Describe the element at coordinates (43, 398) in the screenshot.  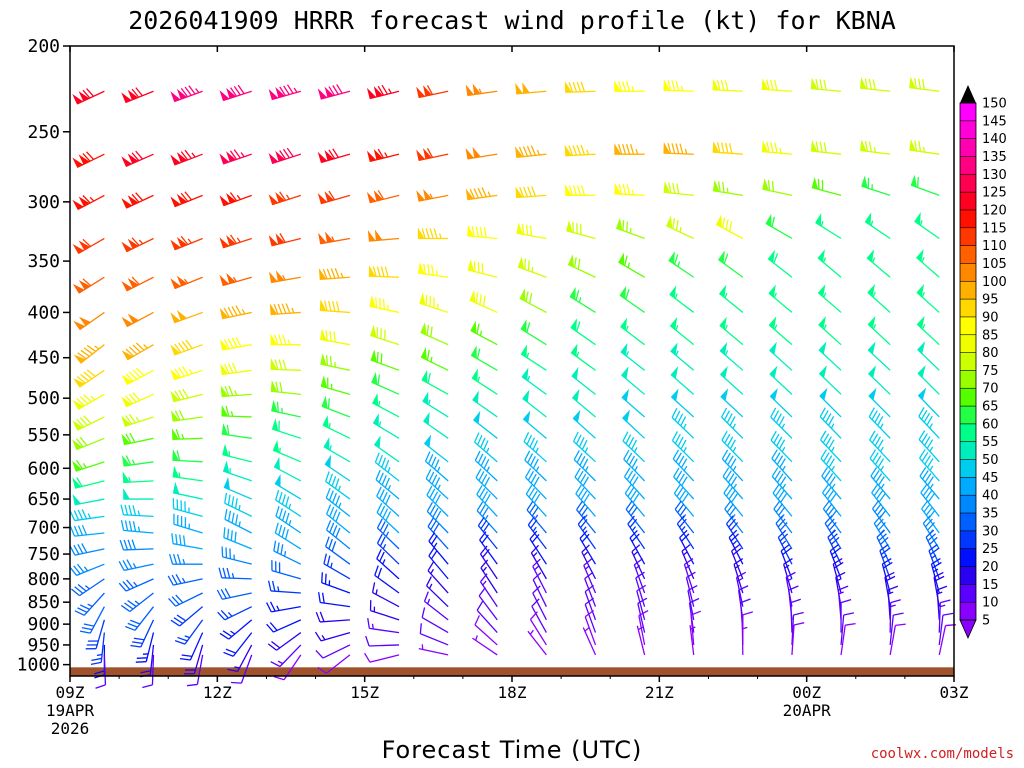
I see `y-tick-label: 500` at that location.